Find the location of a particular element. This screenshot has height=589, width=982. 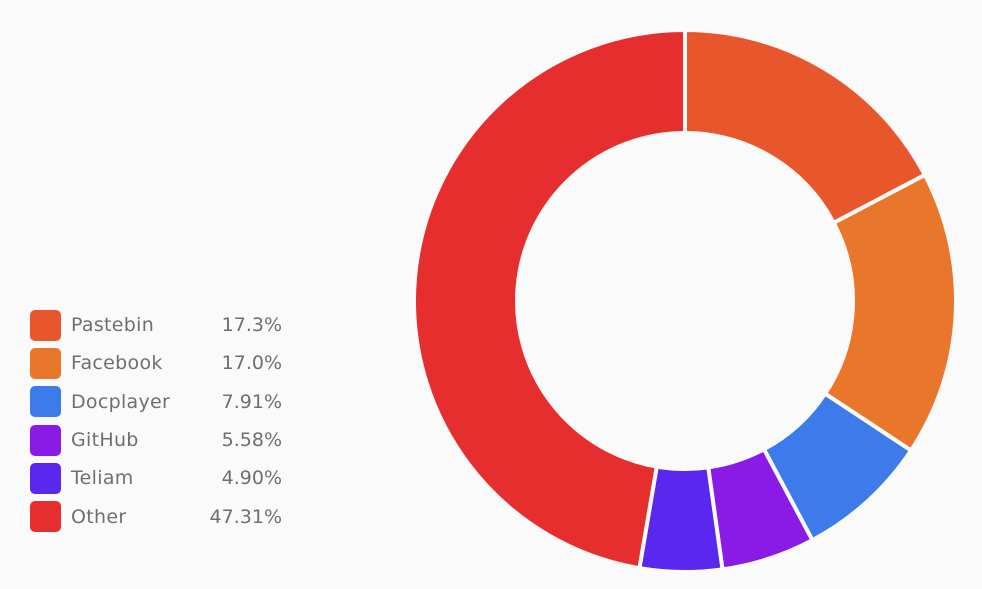

legend-value: 17.3% is located at coordinates (251, 325).